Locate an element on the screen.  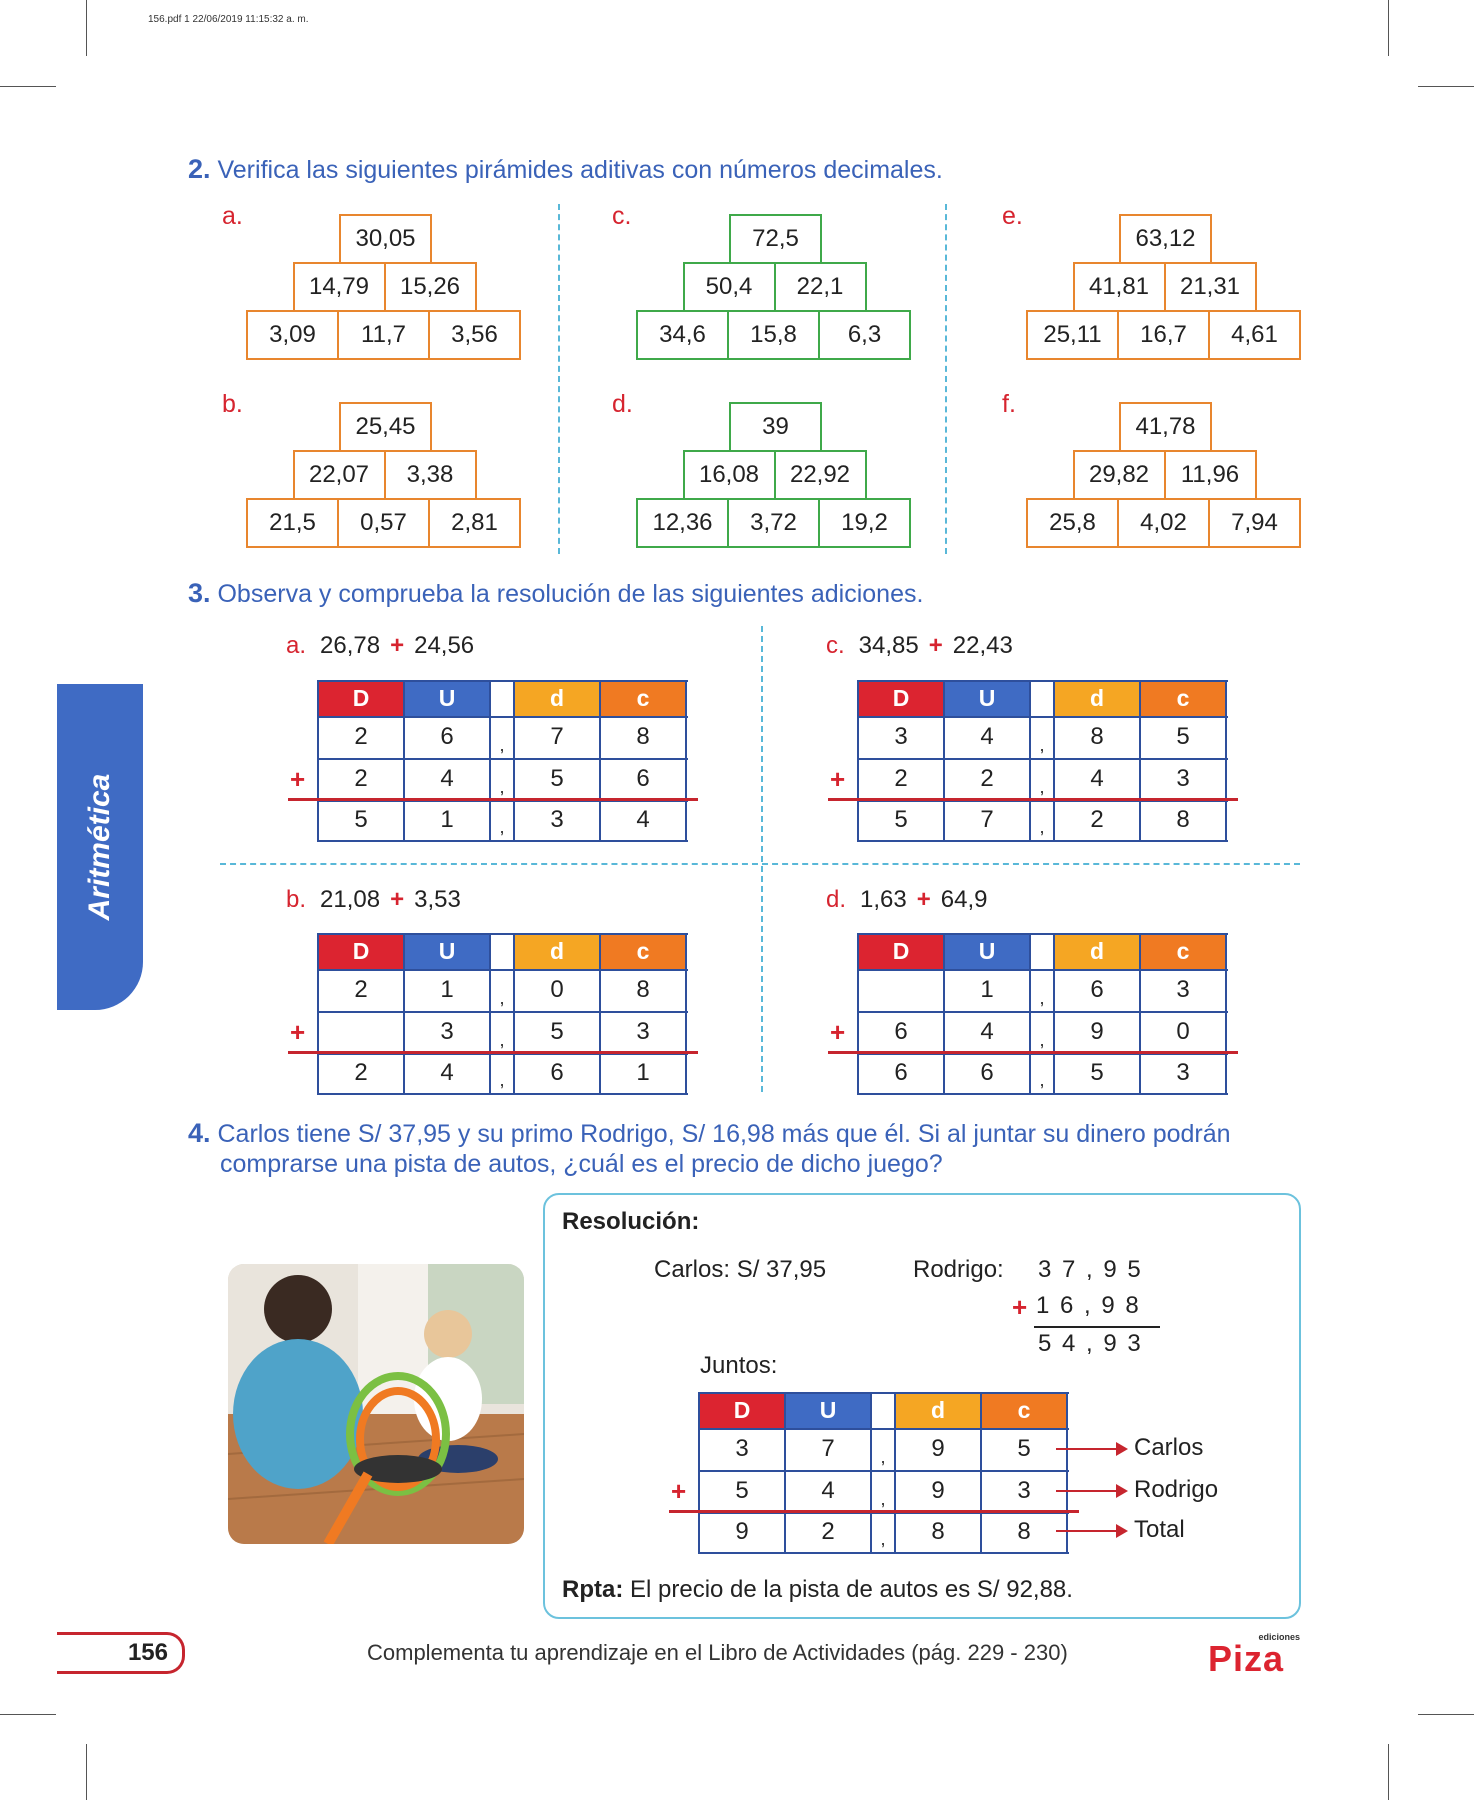
pyramid-cell: 63,12 is located at coordinates (1165, 239).